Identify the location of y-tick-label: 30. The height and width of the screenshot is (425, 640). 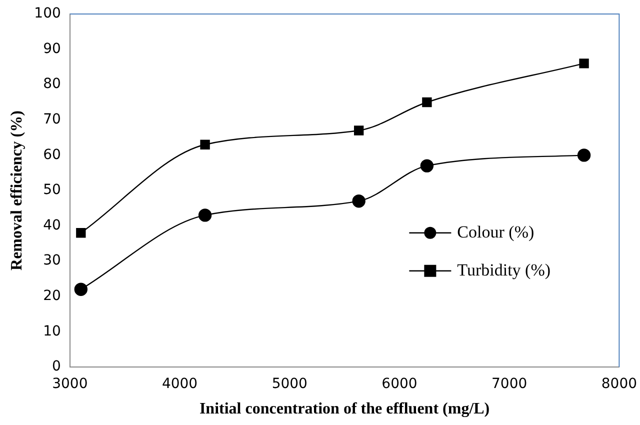
(52, 260).